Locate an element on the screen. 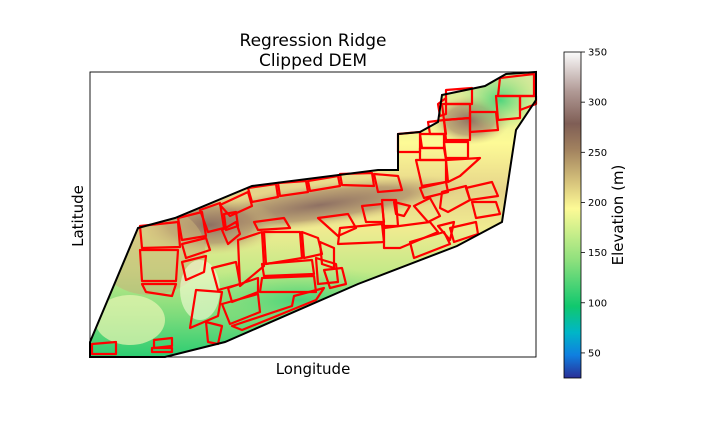 The width and height of the screenshot is (720, 432). colorbar-tick-label: 50 is located at coordinates (594, 353).